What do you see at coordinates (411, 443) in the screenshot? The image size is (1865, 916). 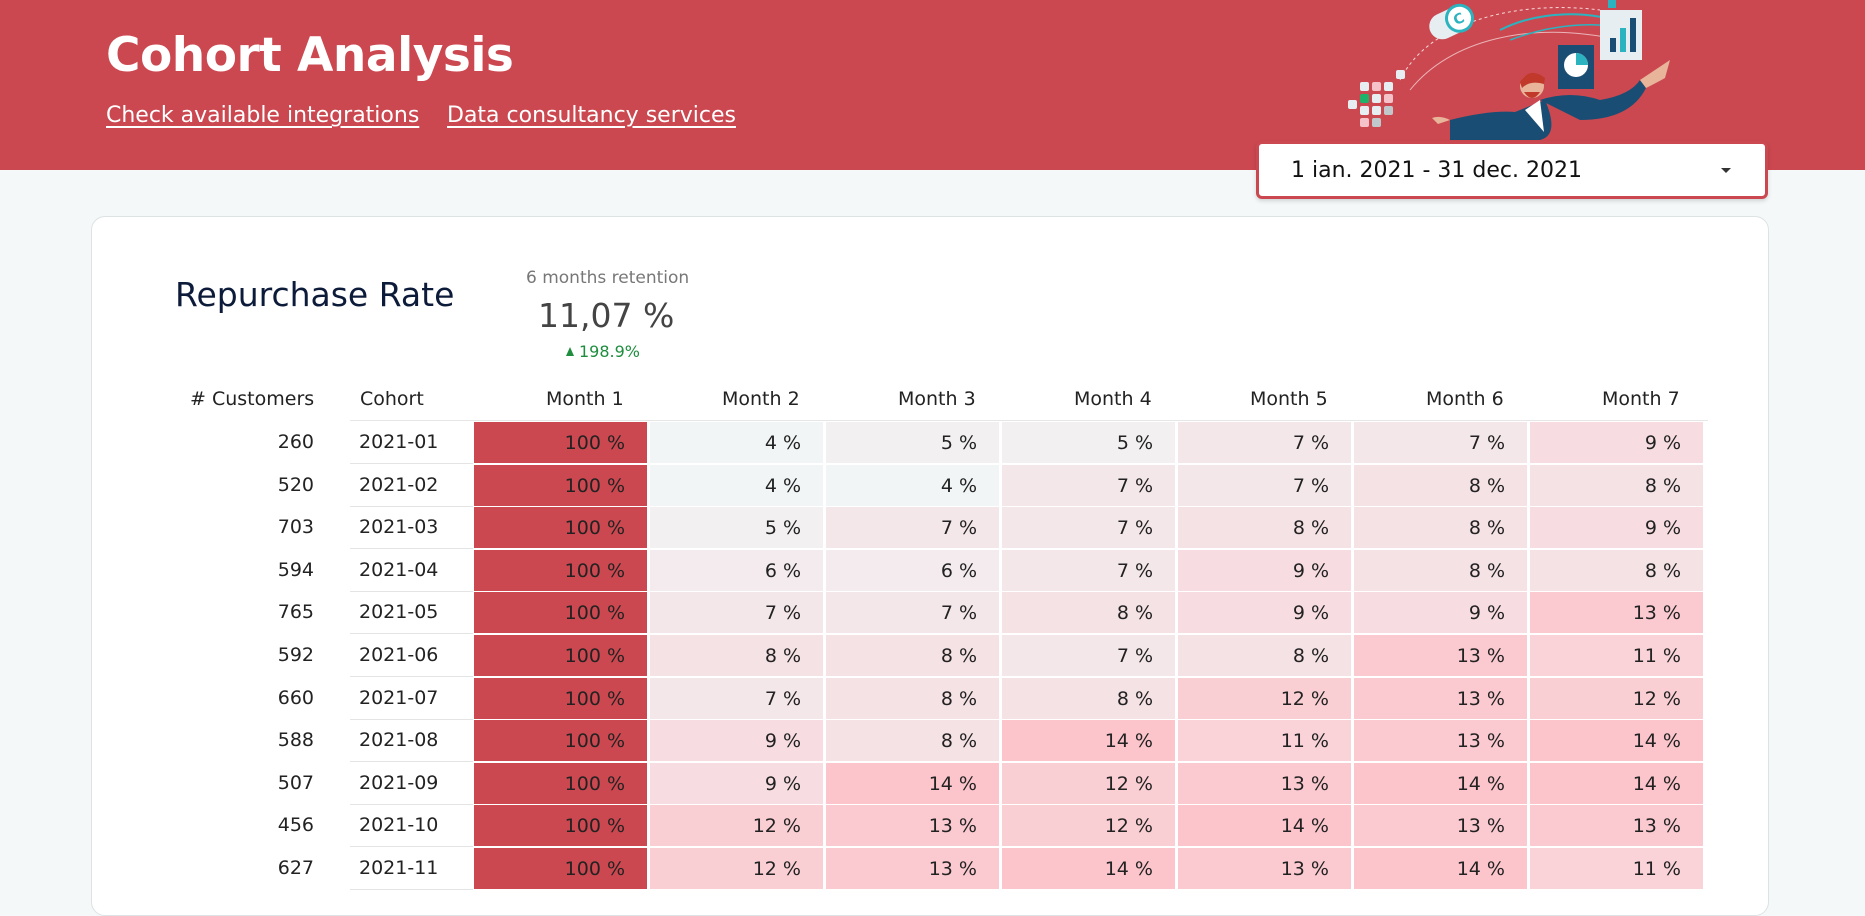 I see `cohort-label: 2021-01` at bounding box center [411, 443].